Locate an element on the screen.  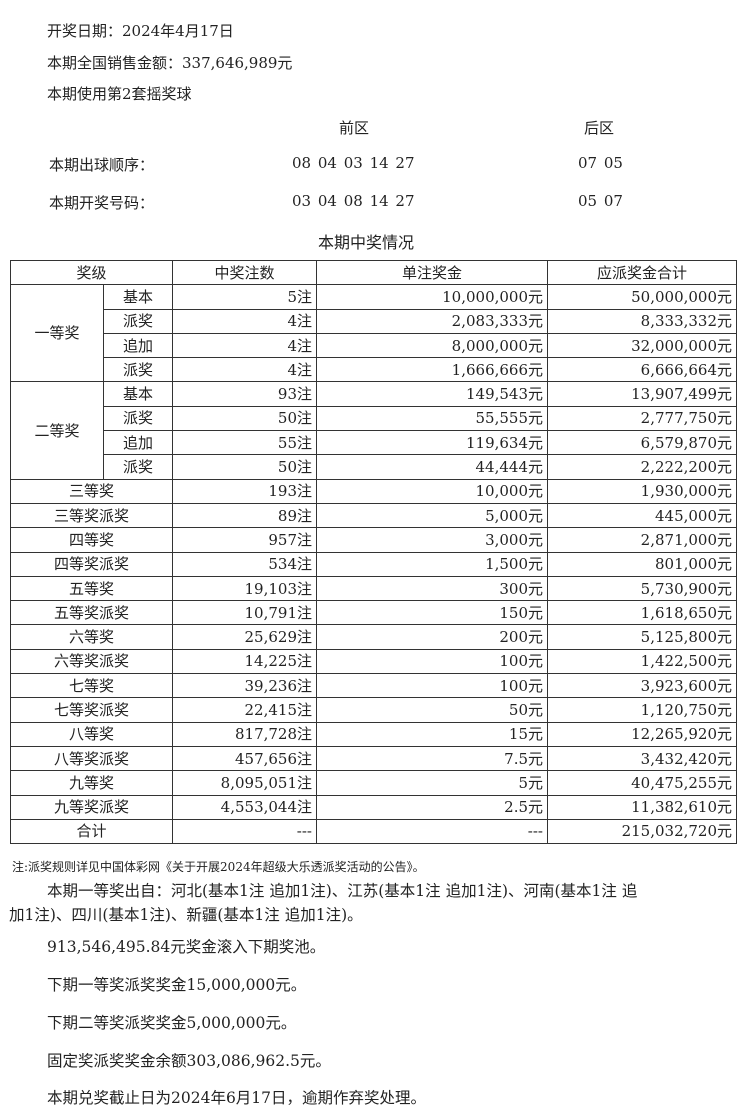
unit-prize: 5,000元 is located at coordinates (432, 515).